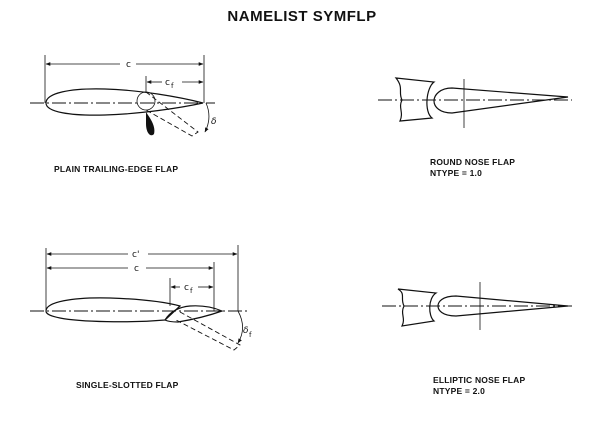 This screenshot has width=604, height=426. Describe the element at coordinates (146, 101) in the screenshot. I see `plain-hinge-circle` at that location.